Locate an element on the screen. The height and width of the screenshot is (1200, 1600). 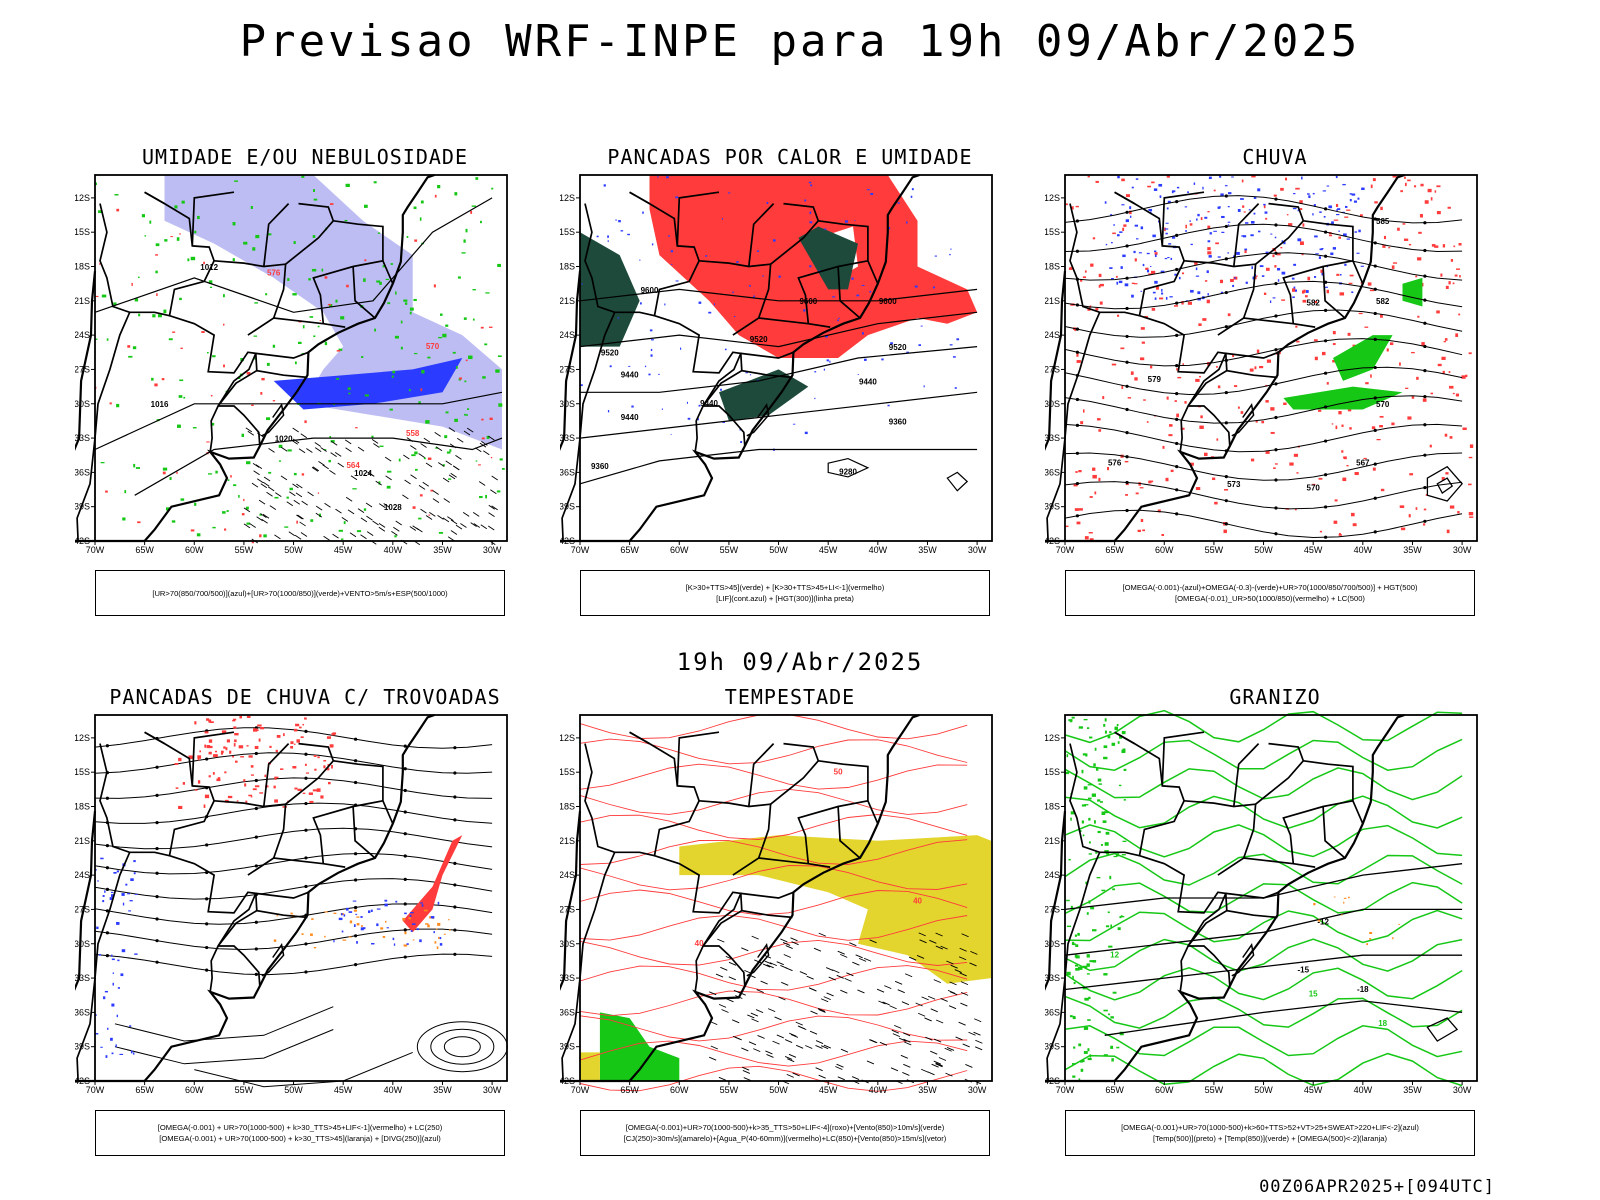
lon-label: 35W is located at coordinates (1412, 550).